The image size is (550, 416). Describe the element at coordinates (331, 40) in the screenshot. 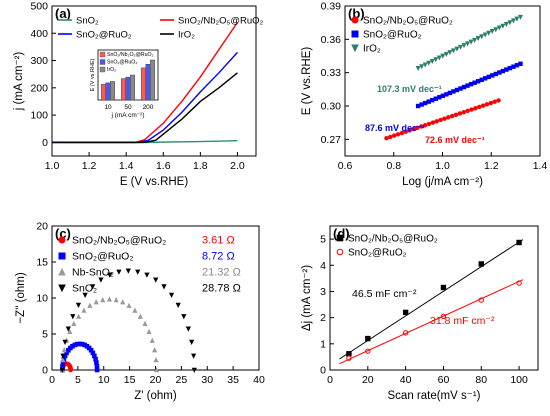

I see `y-tick-label: 0.36` at that location.